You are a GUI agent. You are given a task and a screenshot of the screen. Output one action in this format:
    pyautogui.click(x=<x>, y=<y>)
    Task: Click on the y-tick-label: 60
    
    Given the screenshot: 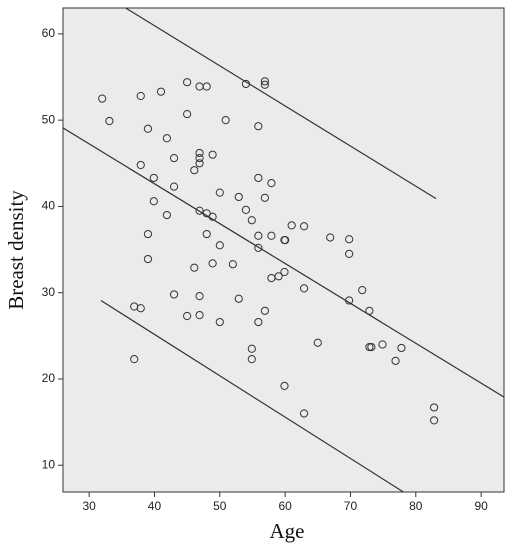 What is the action you would take?
    pyautogui.click(x=49, y=33)
    